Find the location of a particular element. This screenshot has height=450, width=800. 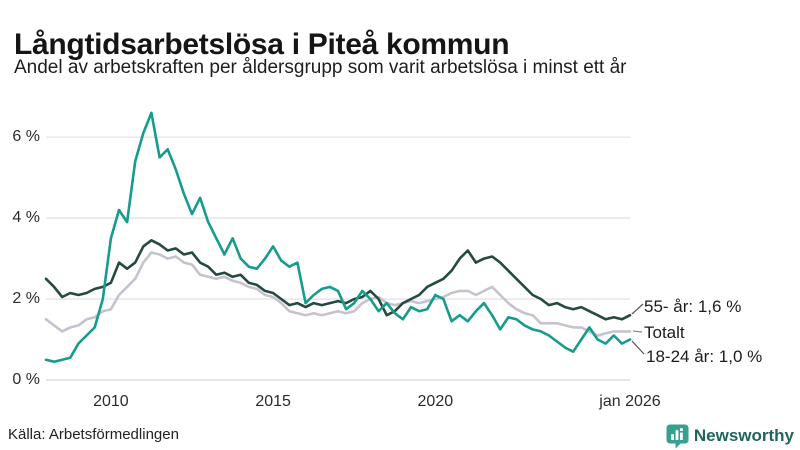

chart-title: Långtidsarbetslösa i Piteå kommun is located at coordinates (262, 45).